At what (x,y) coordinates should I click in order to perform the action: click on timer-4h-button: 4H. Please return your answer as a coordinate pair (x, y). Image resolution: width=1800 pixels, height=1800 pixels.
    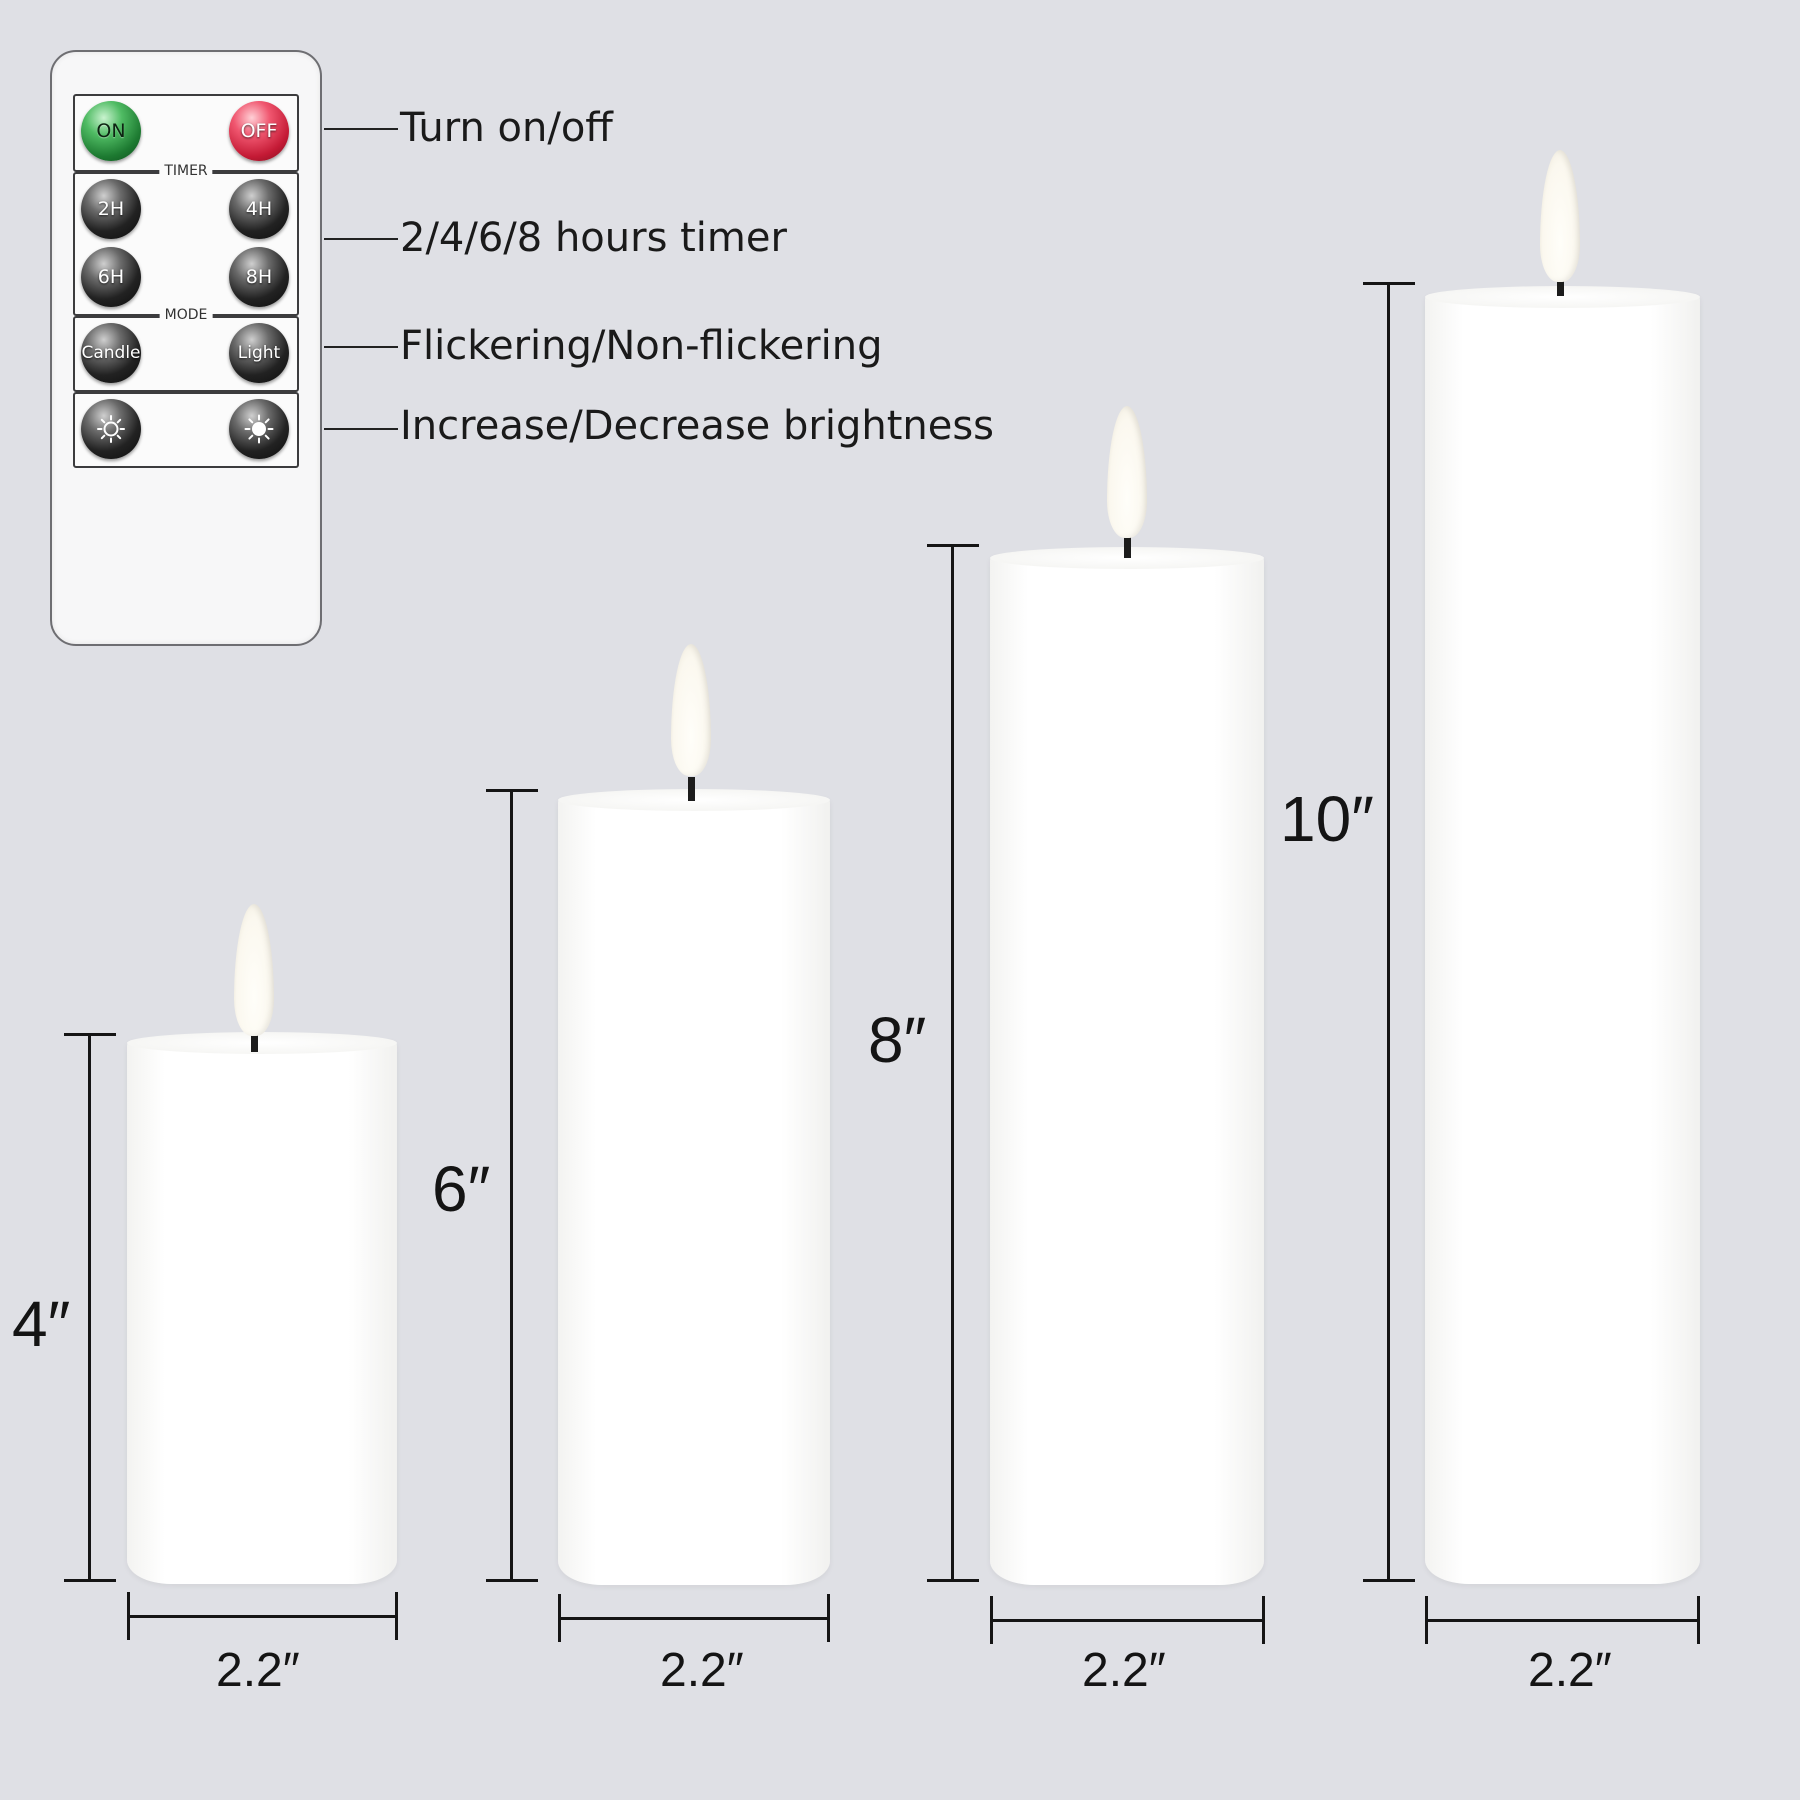
    Looking at the image, I should click on (259, 209).